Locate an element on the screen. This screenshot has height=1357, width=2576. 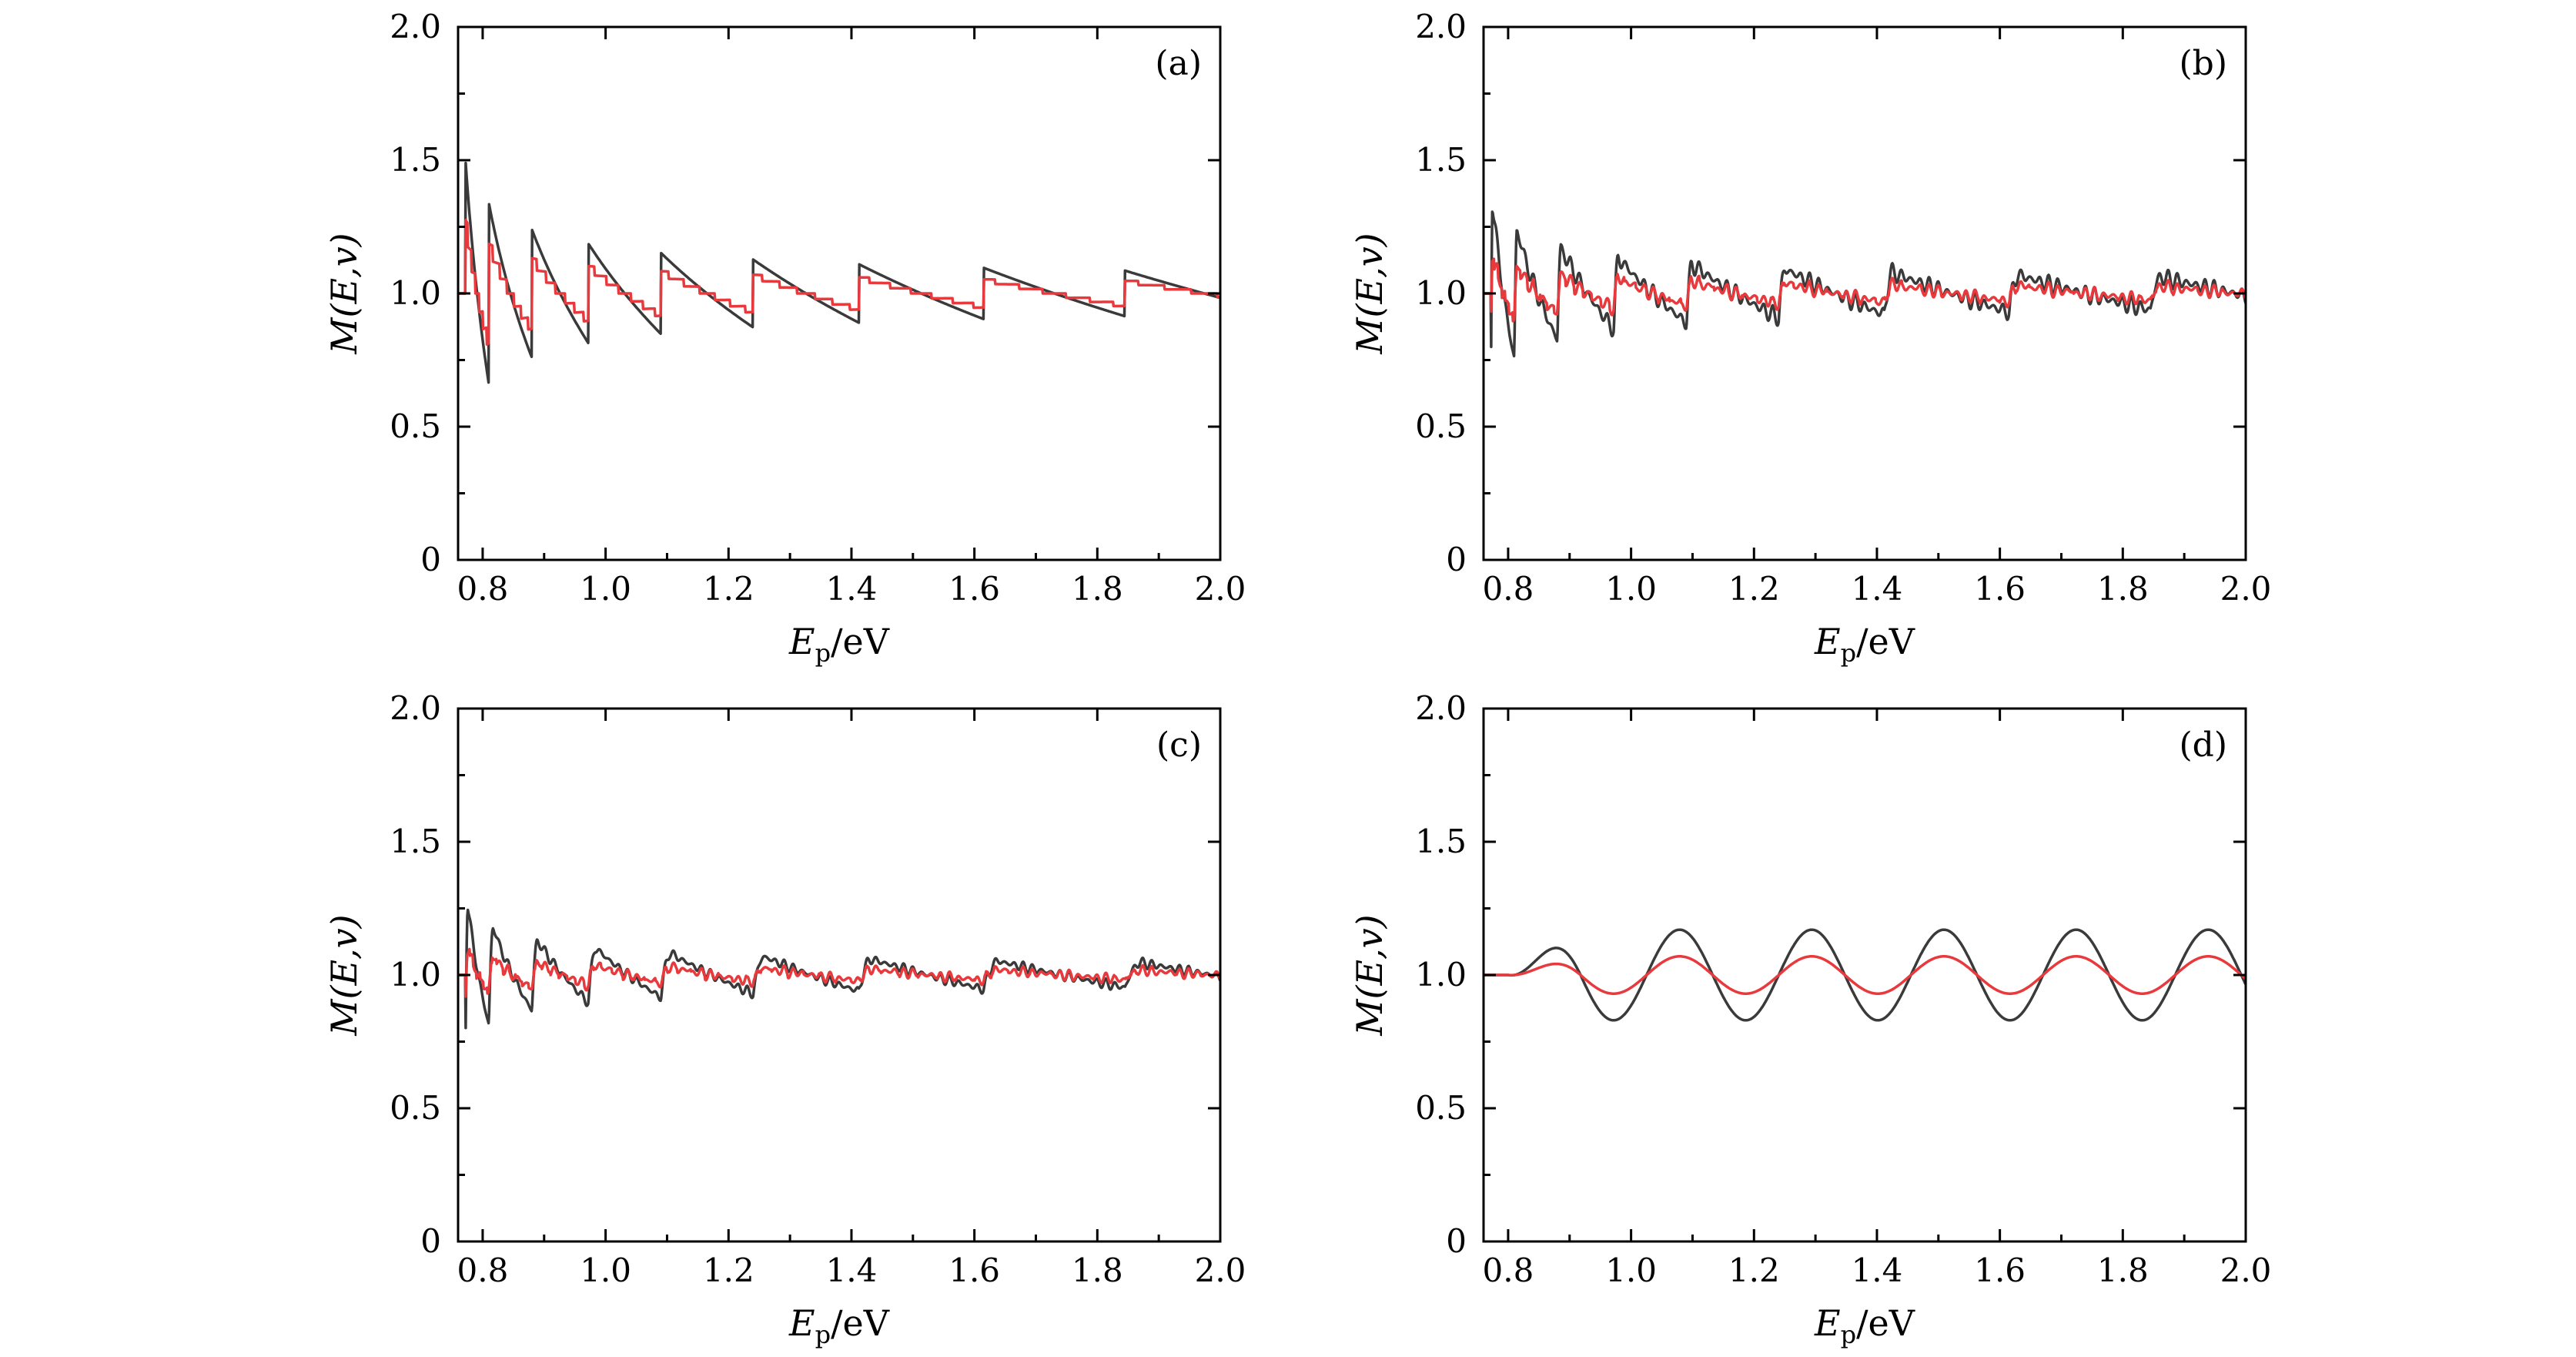
panel-label: (b) is located at coordinates (2204, 63).